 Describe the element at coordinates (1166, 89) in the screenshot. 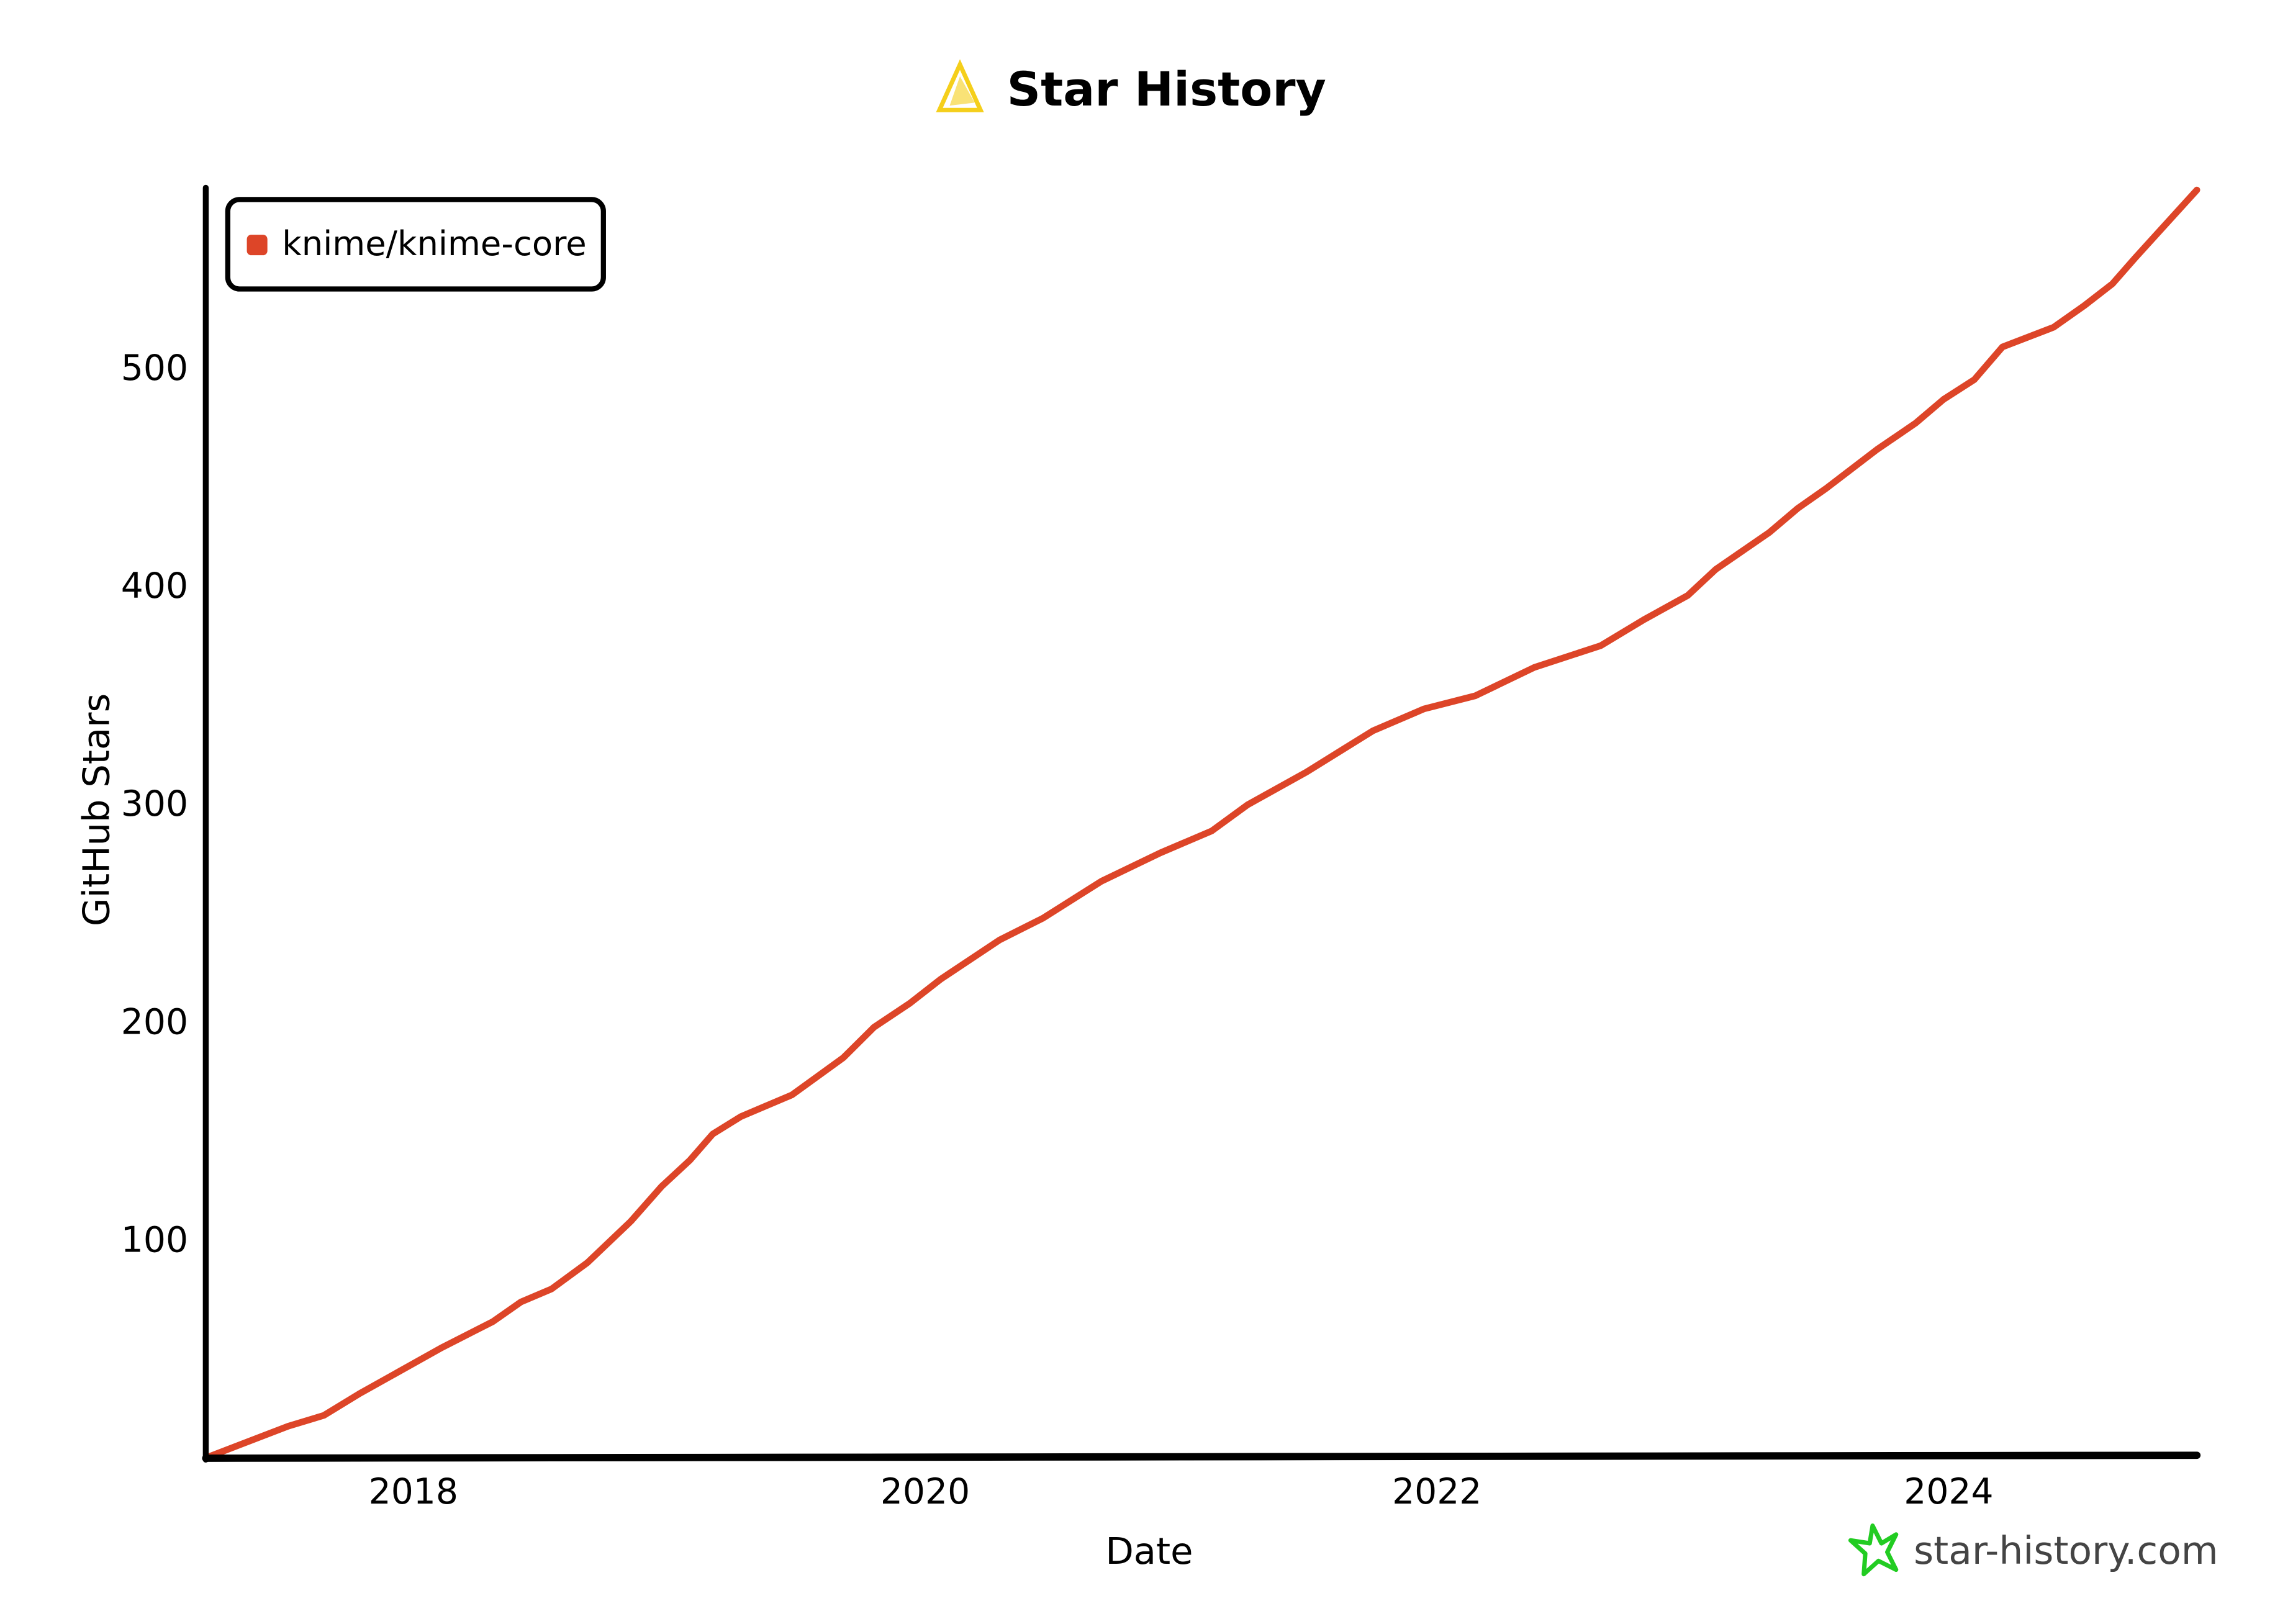

I see `chart-title: Star History` at that location.